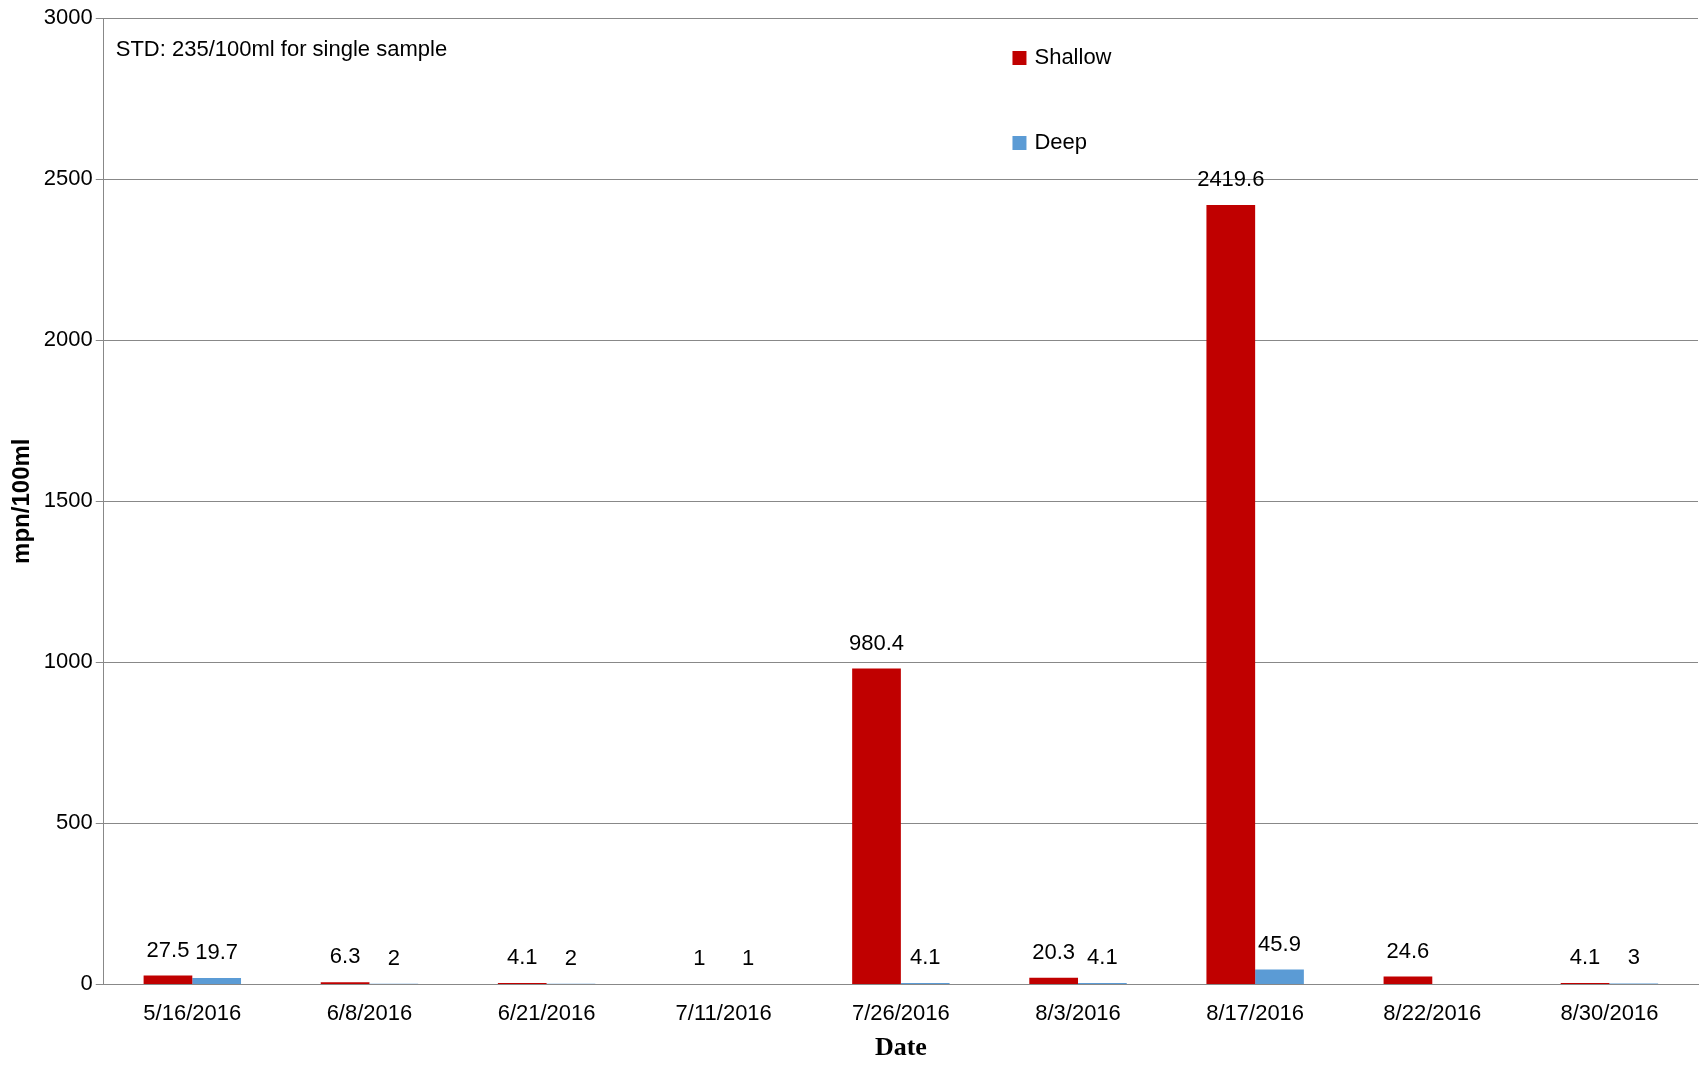 The width and height of the screenshot is (1700, 1068). What do you see at coordinates (345, 956) in the screenshot?
I see `data-label: 6.3` at bounding box center [345, 956].